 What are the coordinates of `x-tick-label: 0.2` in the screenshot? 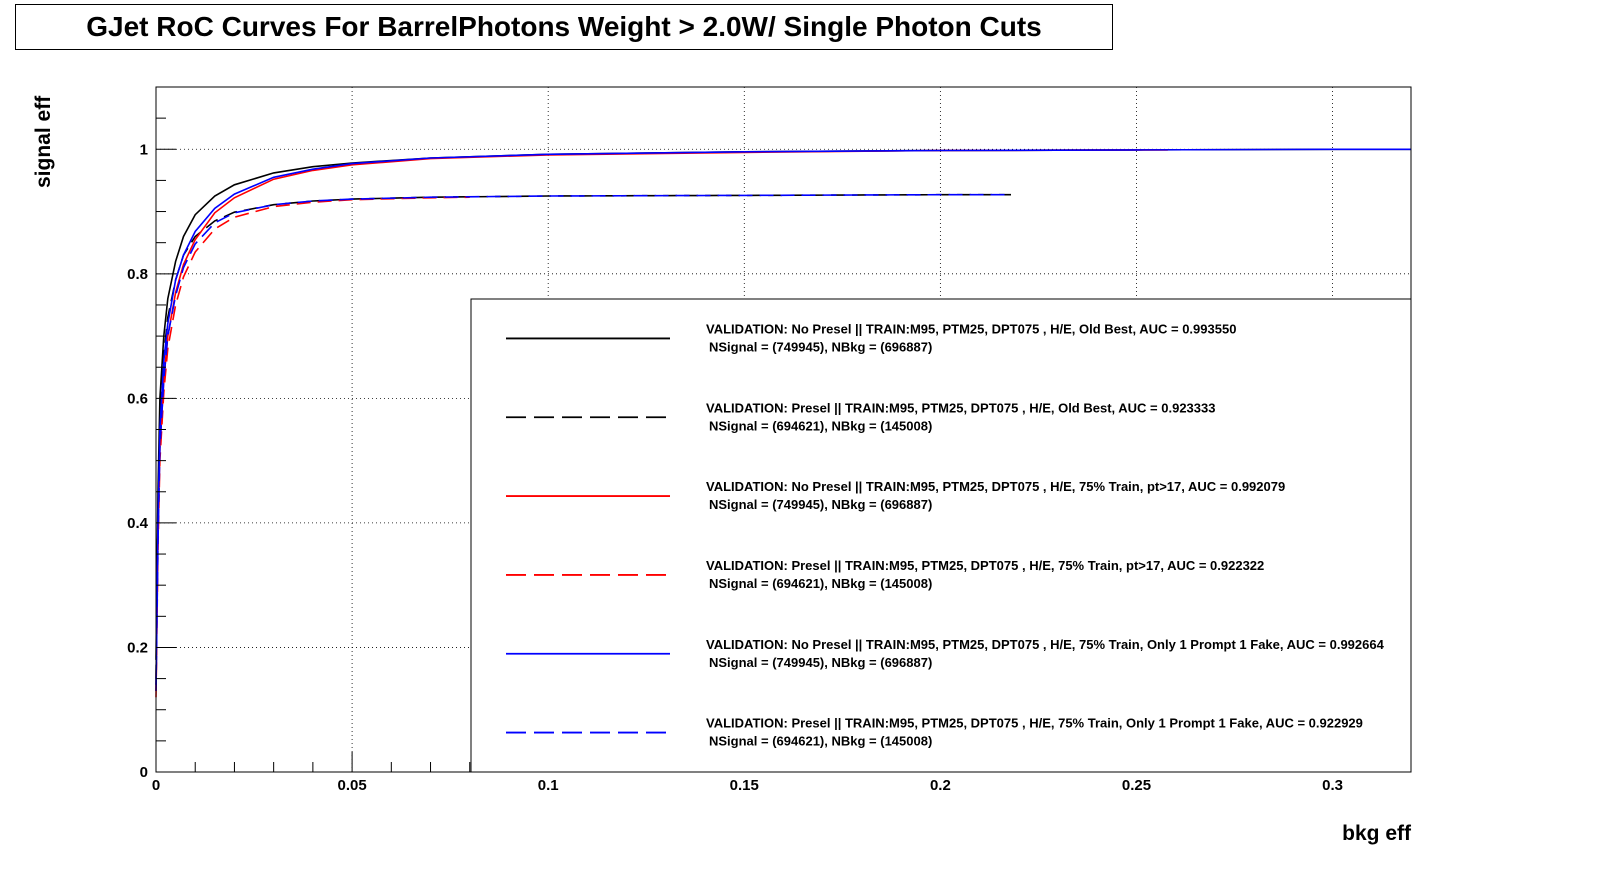 It's located at (940, 785).